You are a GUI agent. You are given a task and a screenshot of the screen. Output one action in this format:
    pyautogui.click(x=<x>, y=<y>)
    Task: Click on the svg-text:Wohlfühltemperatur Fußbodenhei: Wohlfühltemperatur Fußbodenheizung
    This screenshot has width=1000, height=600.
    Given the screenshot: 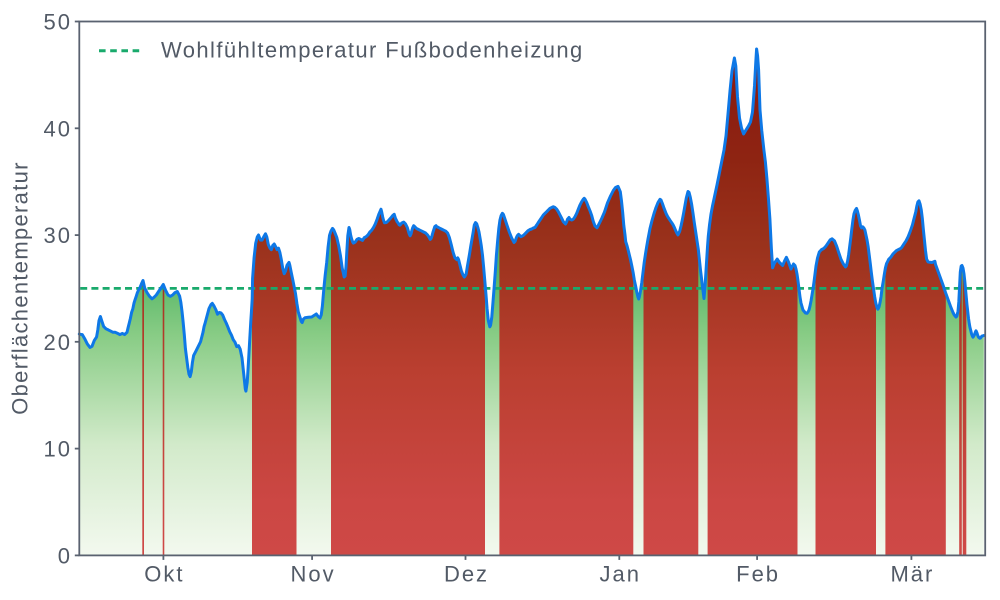 What is the action you would take?
    pyautogui.click(x=372, y=50)
    